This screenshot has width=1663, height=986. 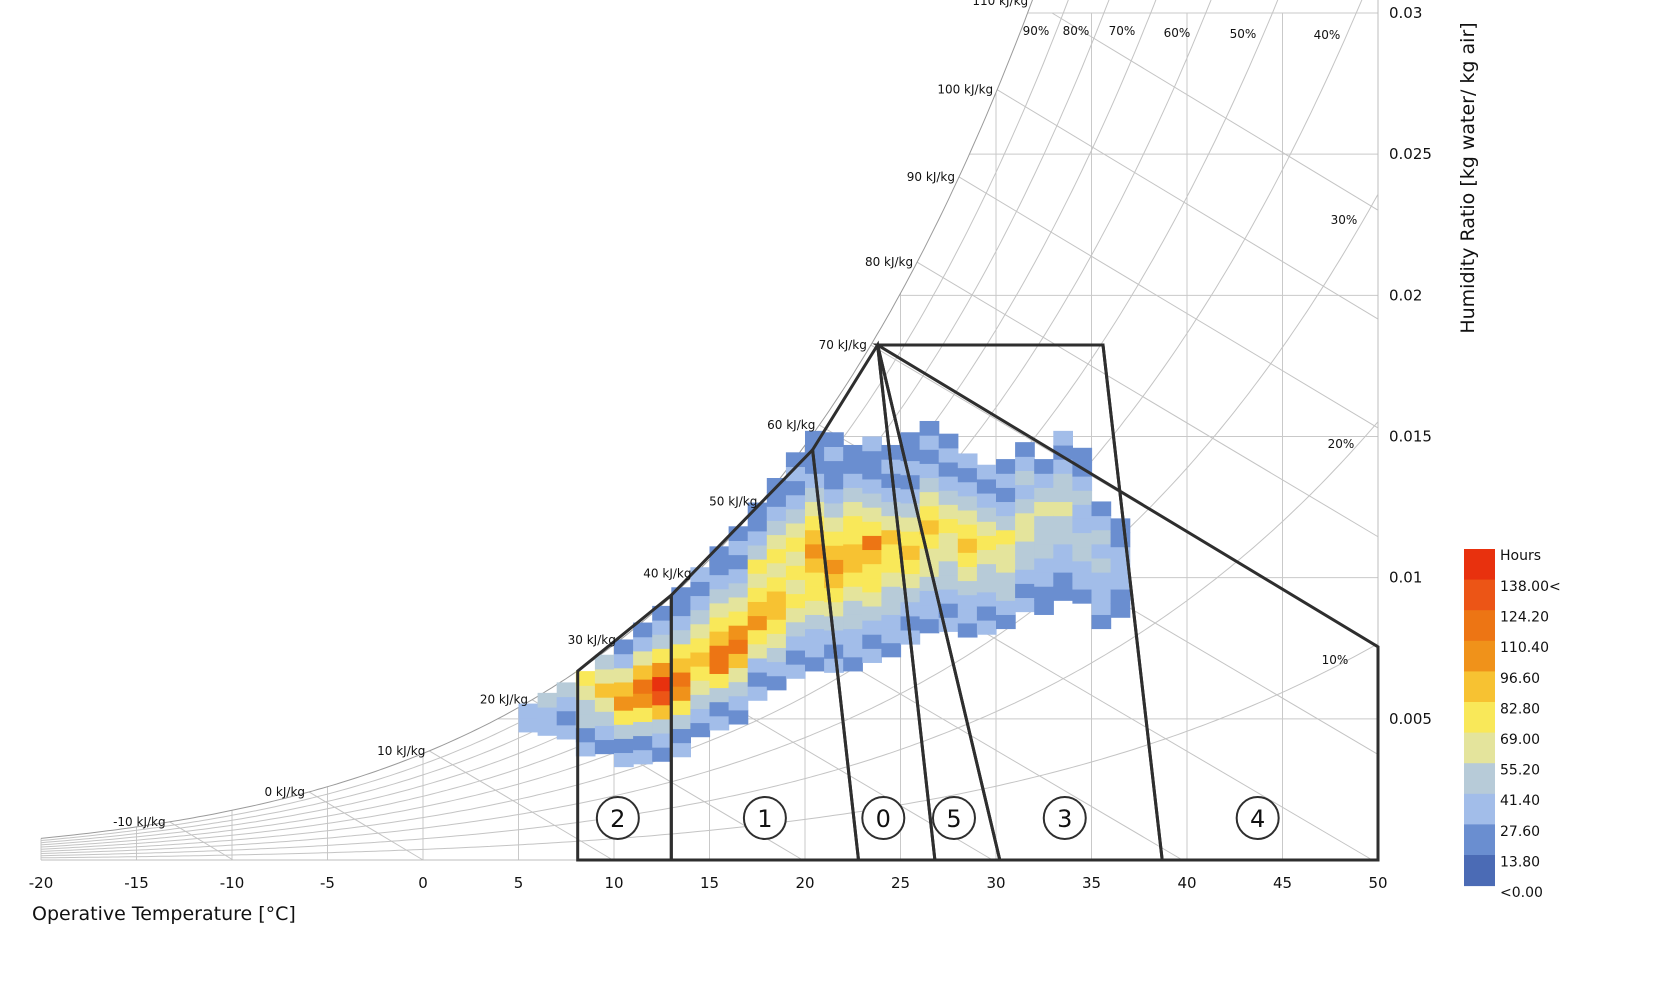 I want to click on enthalpy-line, so click(x=1147, y=399).